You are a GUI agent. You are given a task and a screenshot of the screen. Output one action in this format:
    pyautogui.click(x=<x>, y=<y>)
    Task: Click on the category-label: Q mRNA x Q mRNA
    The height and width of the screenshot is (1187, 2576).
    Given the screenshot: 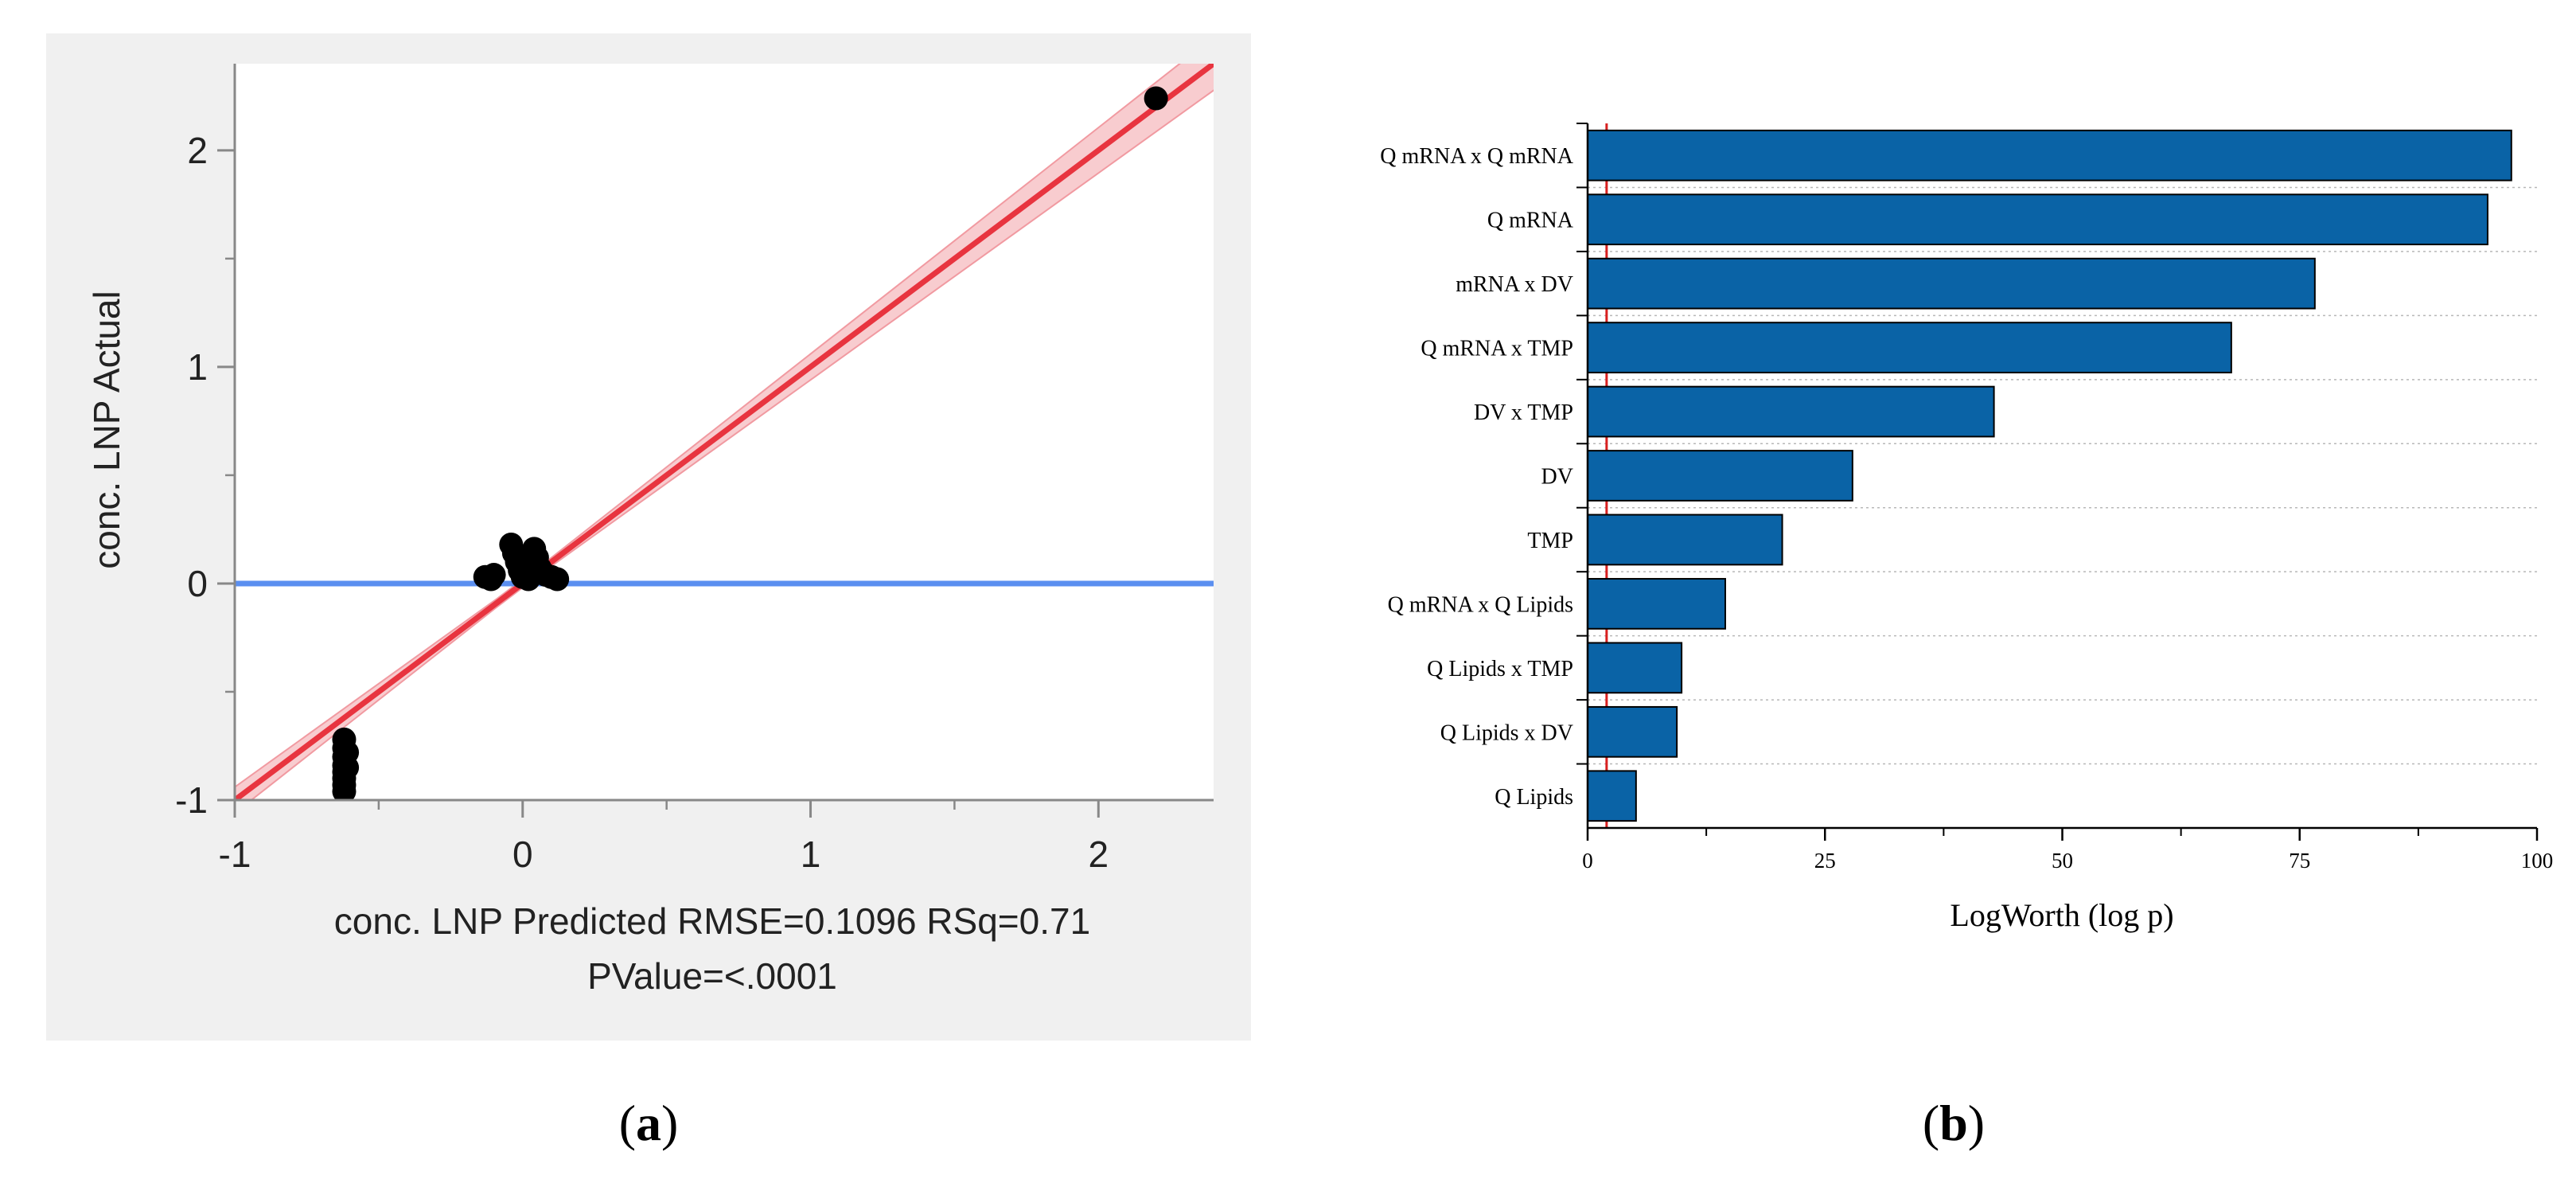 What is the action you would take?
    pyautogui.click(x=1476, y=156)
    